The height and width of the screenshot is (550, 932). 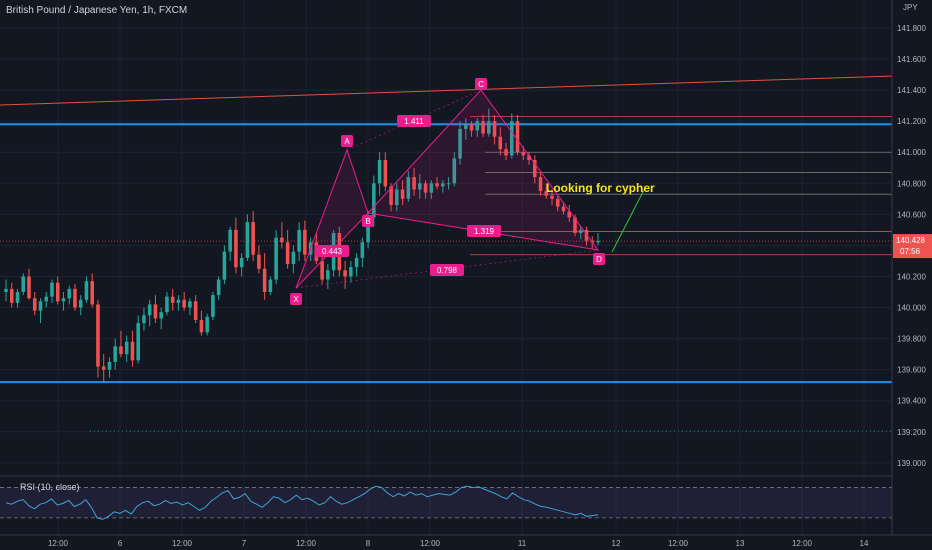 I want to click on price-tick-label: 139.200, so click(x=911, y=432).